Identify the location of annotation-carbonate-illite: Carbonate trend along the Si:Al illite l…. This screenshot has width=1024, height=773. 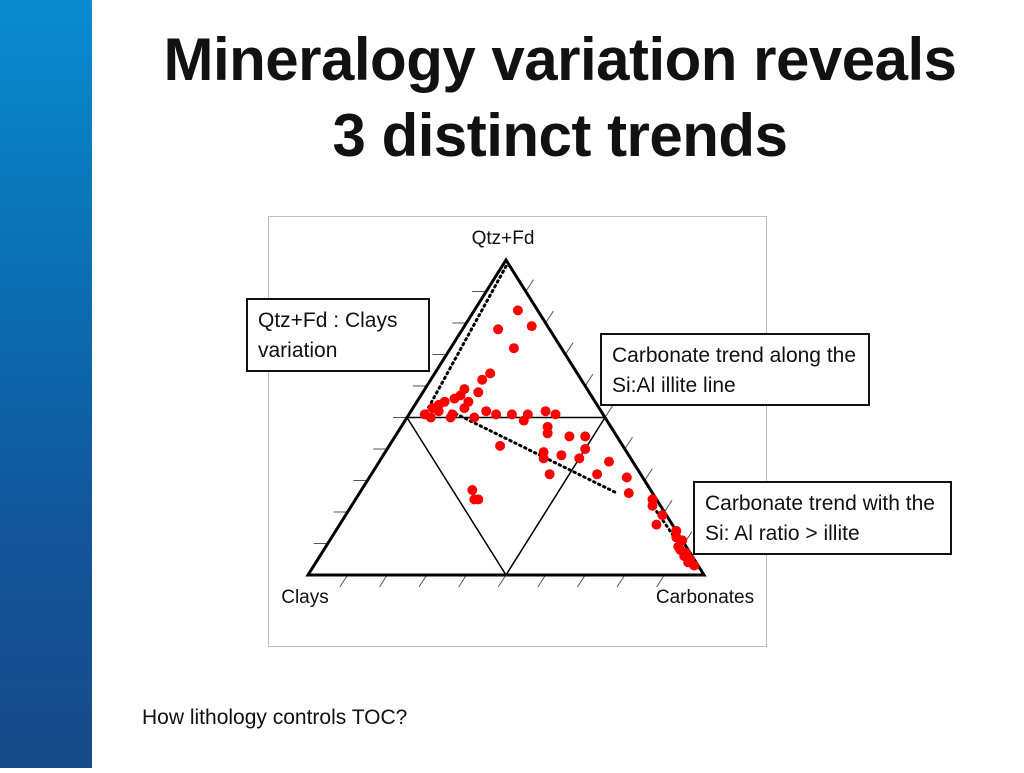
(735, 369).